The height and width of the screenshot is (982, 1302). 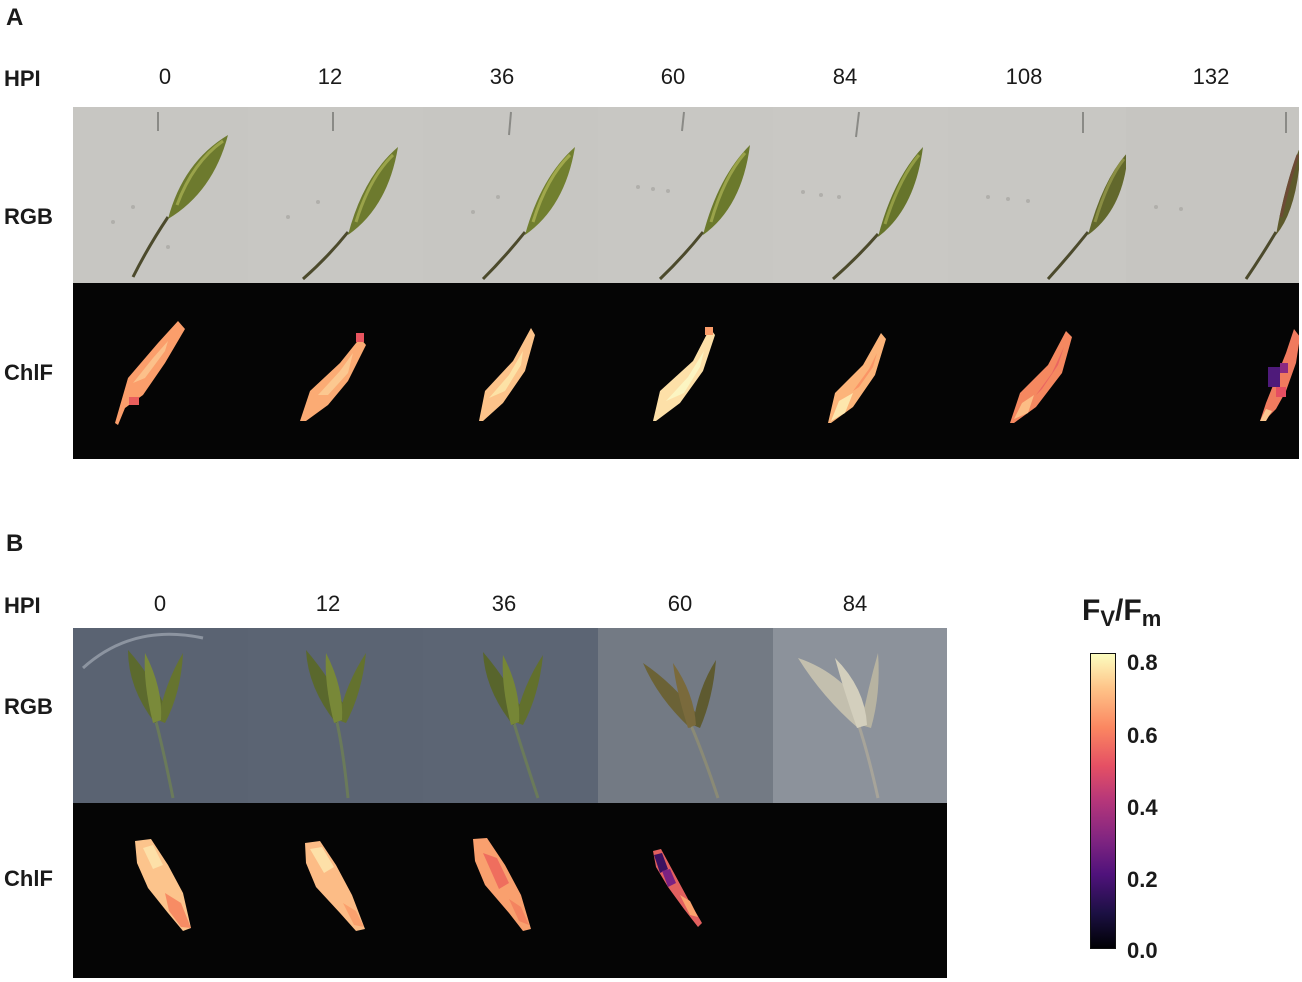 I want to click on colorbar-tick-0-4: 0.4, so click(x=1142, y=807).